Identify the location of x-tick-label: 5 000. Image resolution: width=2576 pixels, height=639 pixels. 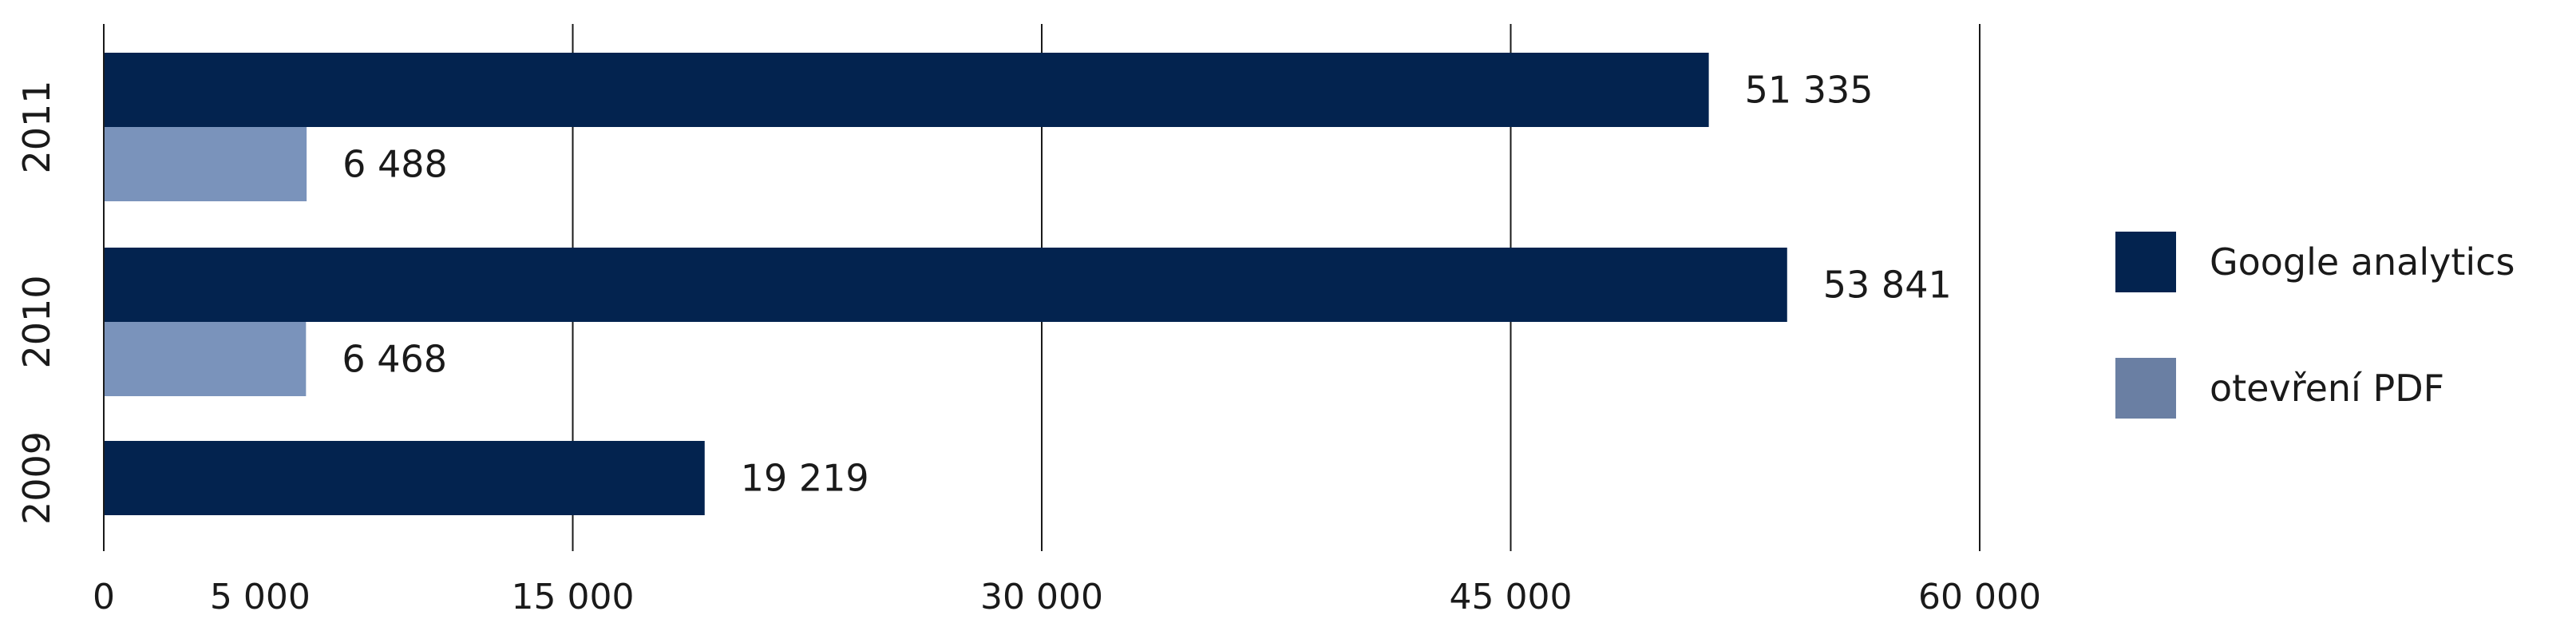
(260, 597).